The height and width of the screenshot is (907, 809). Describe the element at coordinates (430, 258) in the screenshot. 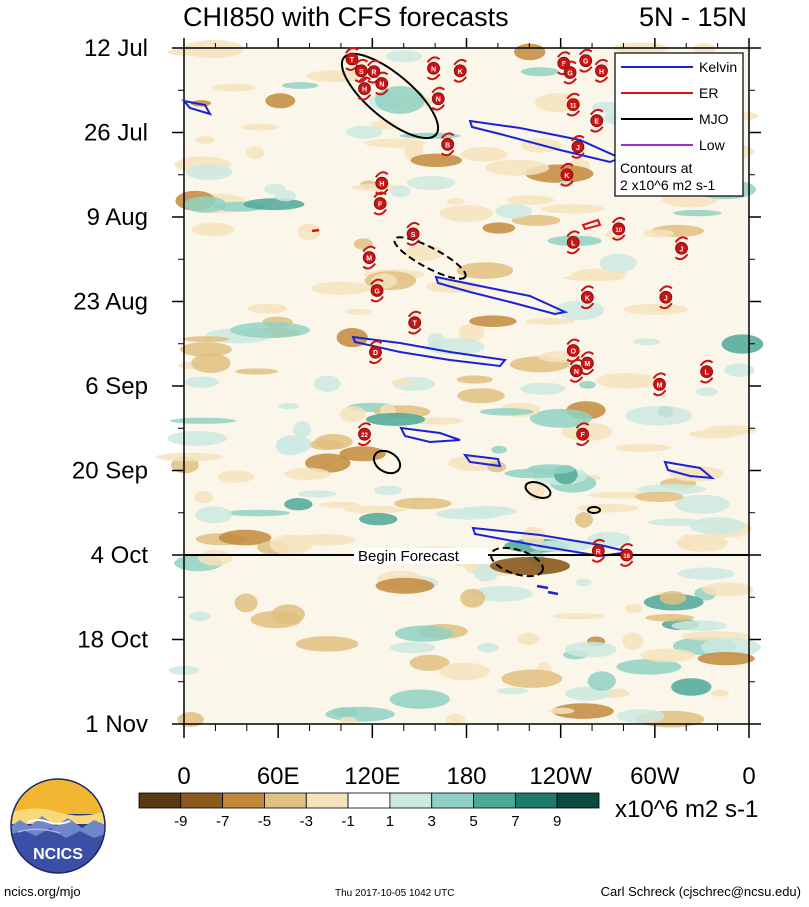

I see `mjo-contour-dashed` at that location.